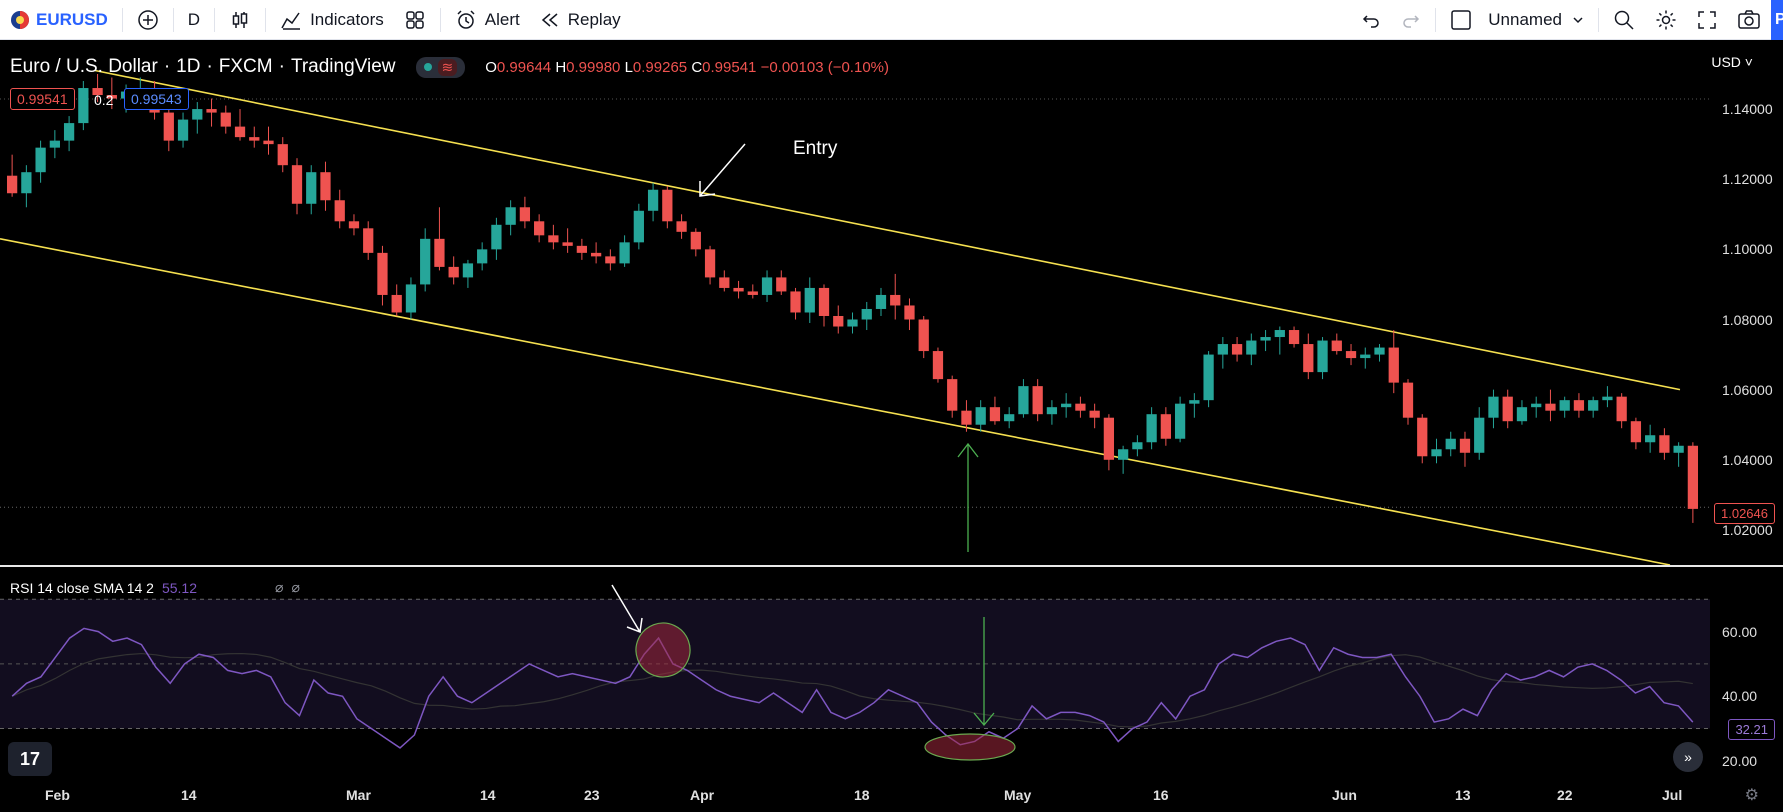 The width and height of the screenshot is (1783, 812). I want to click on currency-selector: USD ˅, so click(1732, 62).